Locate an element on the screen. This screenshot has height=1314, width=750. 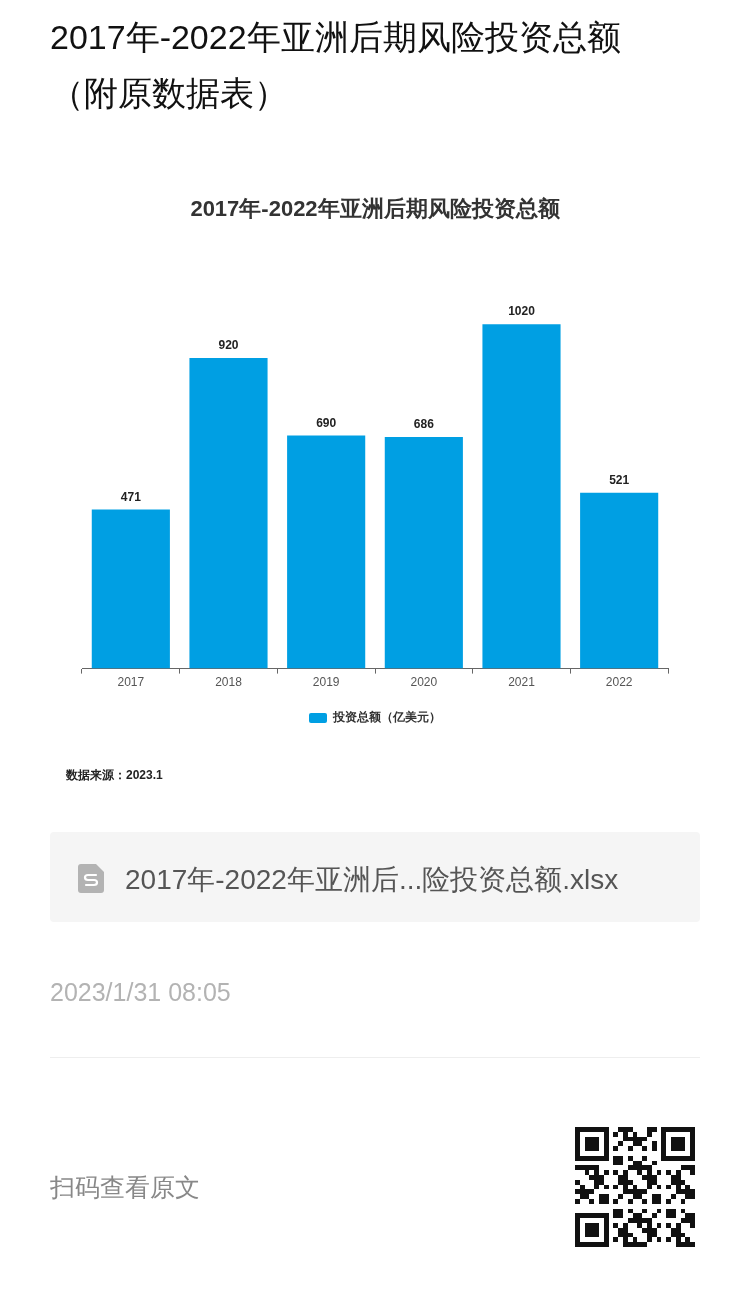
text: 2023/1/31 08:05 is located at coordinates (140, 992).